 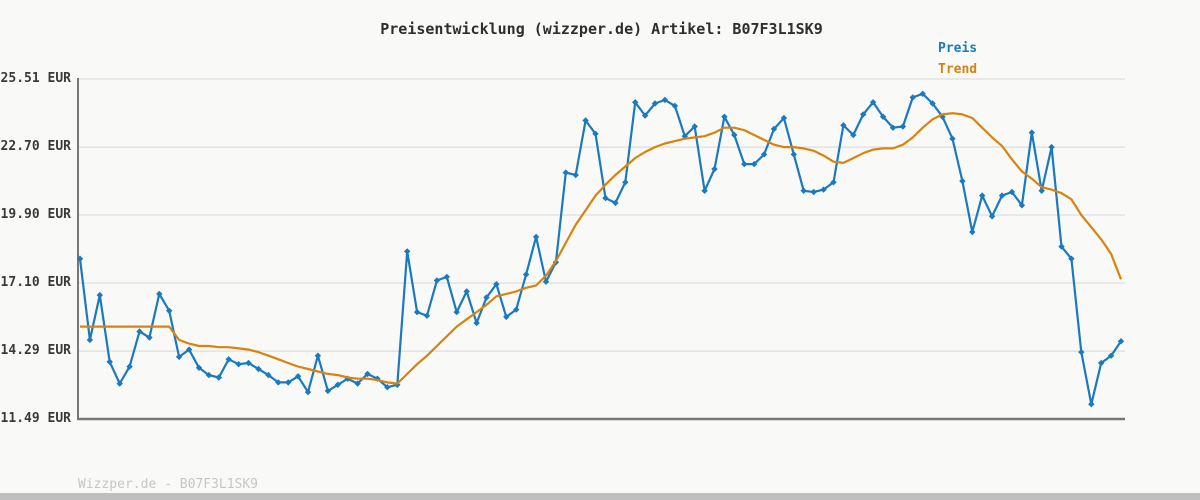 What do you see at coordinates (958, 48) in the screenshot?
I see `legend-item-preis: Preis` at bounding box center [958, 48].